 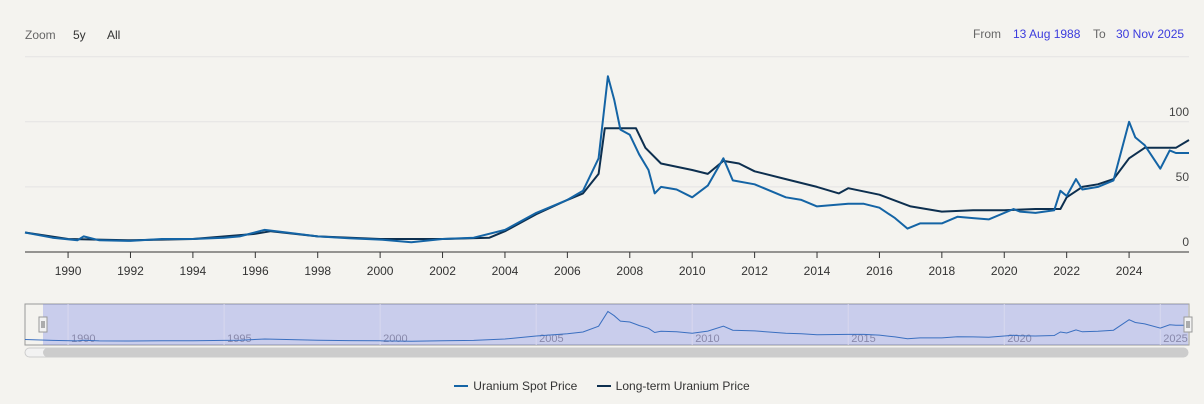 What do you see at coordinates (193, 271) in the screenshot?
I see `x-tick-label: 1994` at bounding box center [193, 271].